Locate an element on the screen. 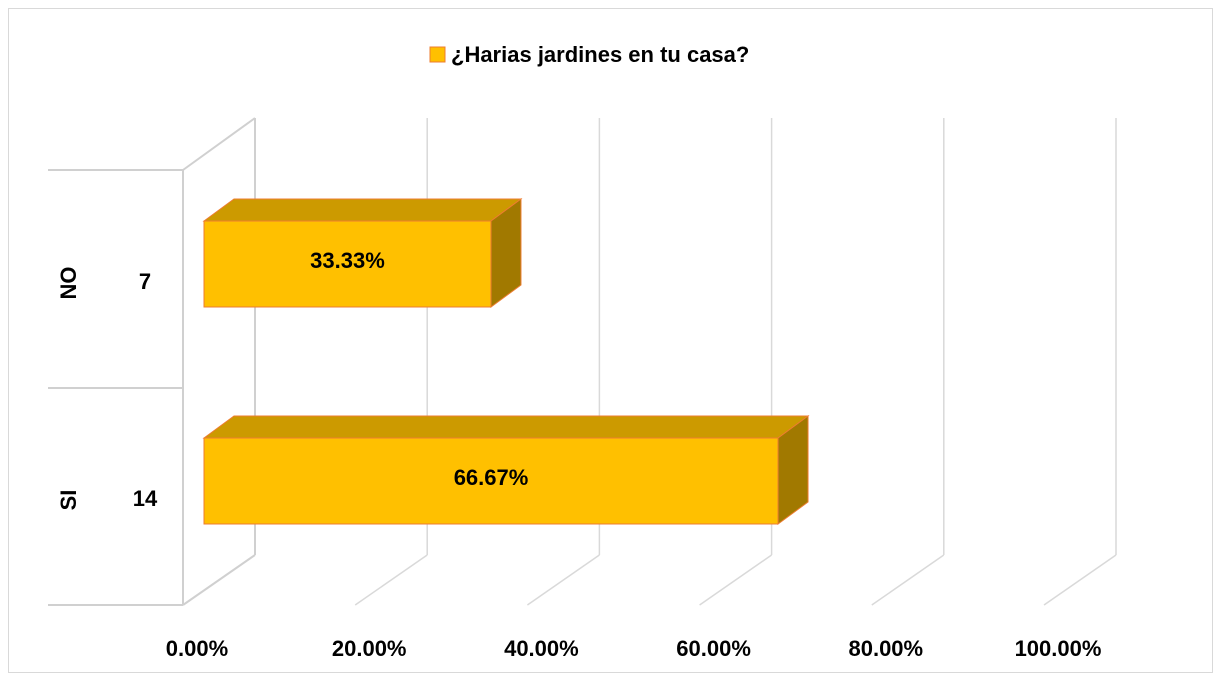  data-label: 66.67% is located at coordinates (491, 477).